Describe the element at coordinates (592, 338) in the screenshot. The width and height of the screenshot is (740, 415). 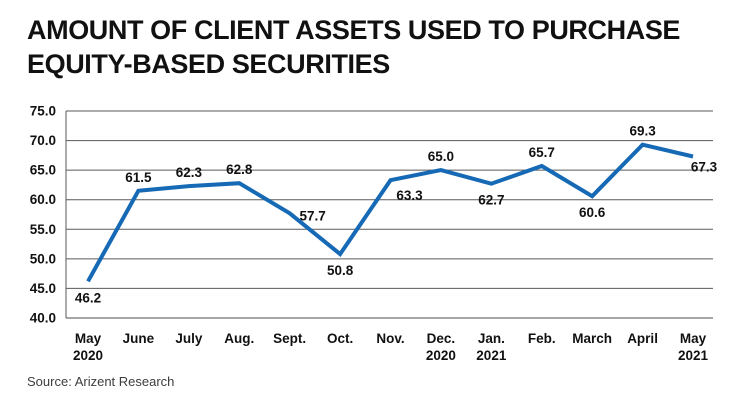
I see `x-axis-label: March` at that location.